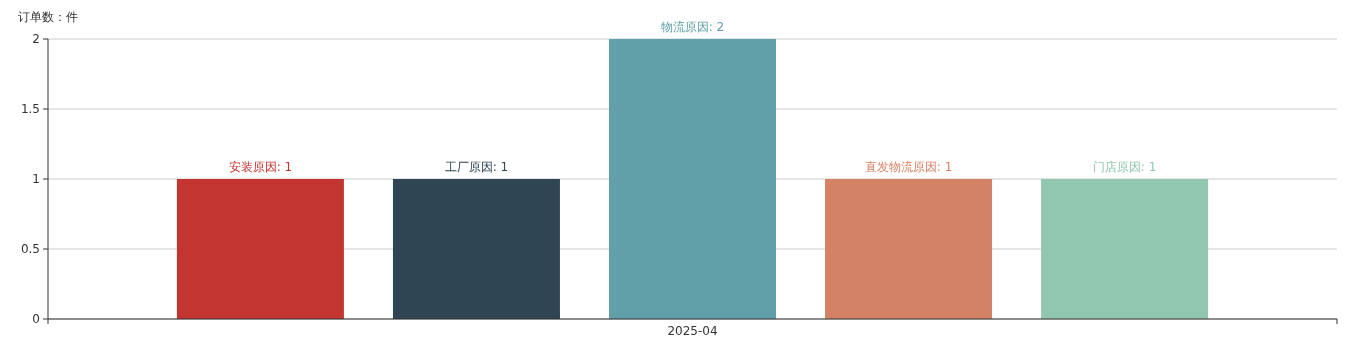 Image resolution: width=1359 pixels, height=341 pixels. What do you see at coordinates (1124, 167) in the screenshot?
I see `data-label: 门店原因: 1` at bounding box center [1124, 167].